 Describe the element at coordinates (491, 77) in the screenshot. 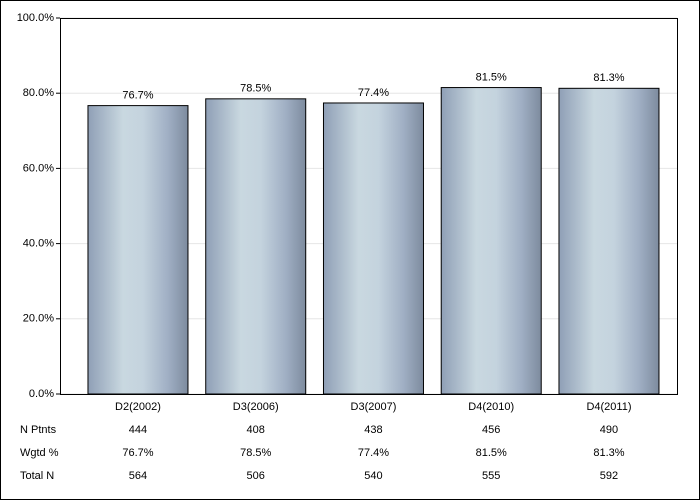

I see `value-label: 81.5%` at that location.